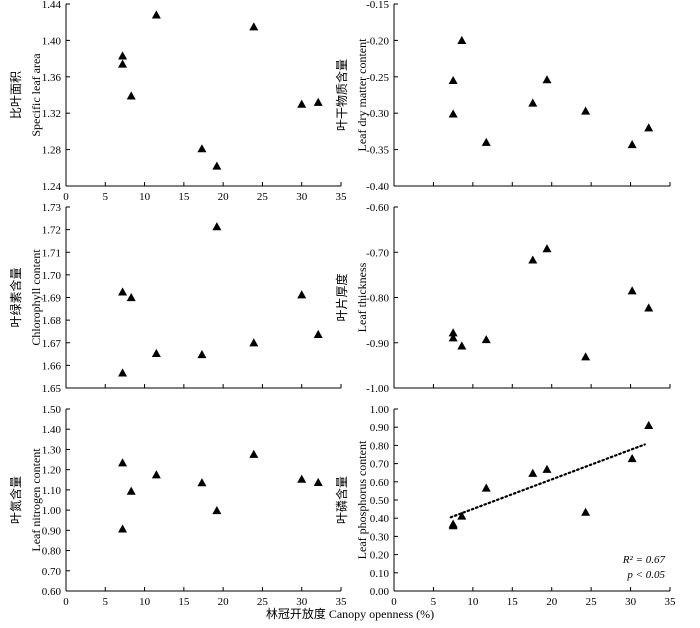 Image resolution: width=700 pixels, height=628 pixels. What do you see at coordinates (52, 531) in the screenshot?
I see `y-tick-label: 0.90` at bounding box center [52, 531].